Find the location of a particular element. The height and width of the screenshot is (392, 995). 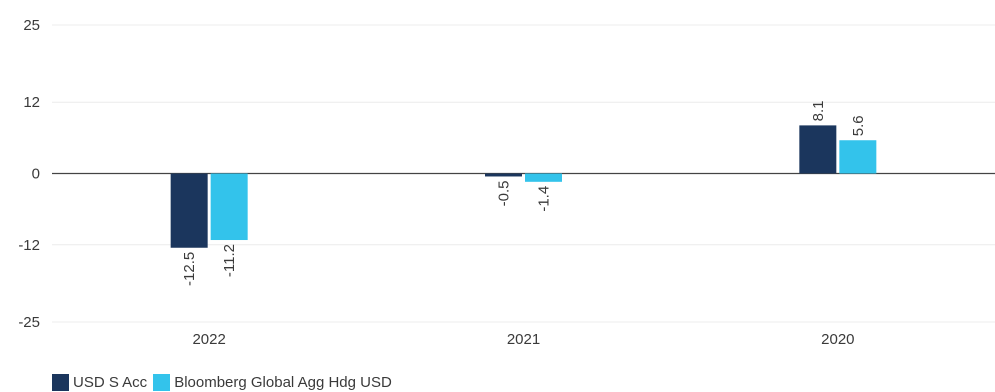

data-label: -0.5 is located at coordinates (504, 193).